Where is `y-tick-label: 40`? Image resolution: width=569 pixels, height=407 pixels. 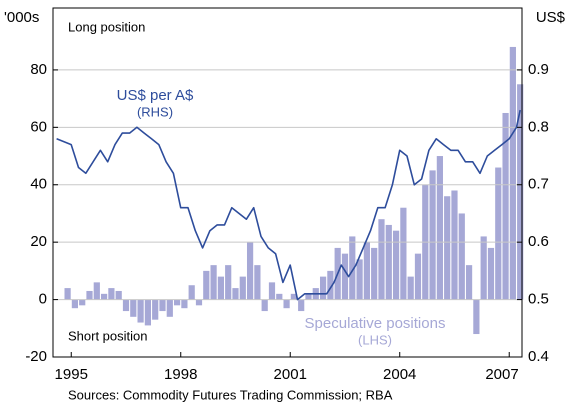 y-tick-label: 40 is located at coordinates (38, 184).